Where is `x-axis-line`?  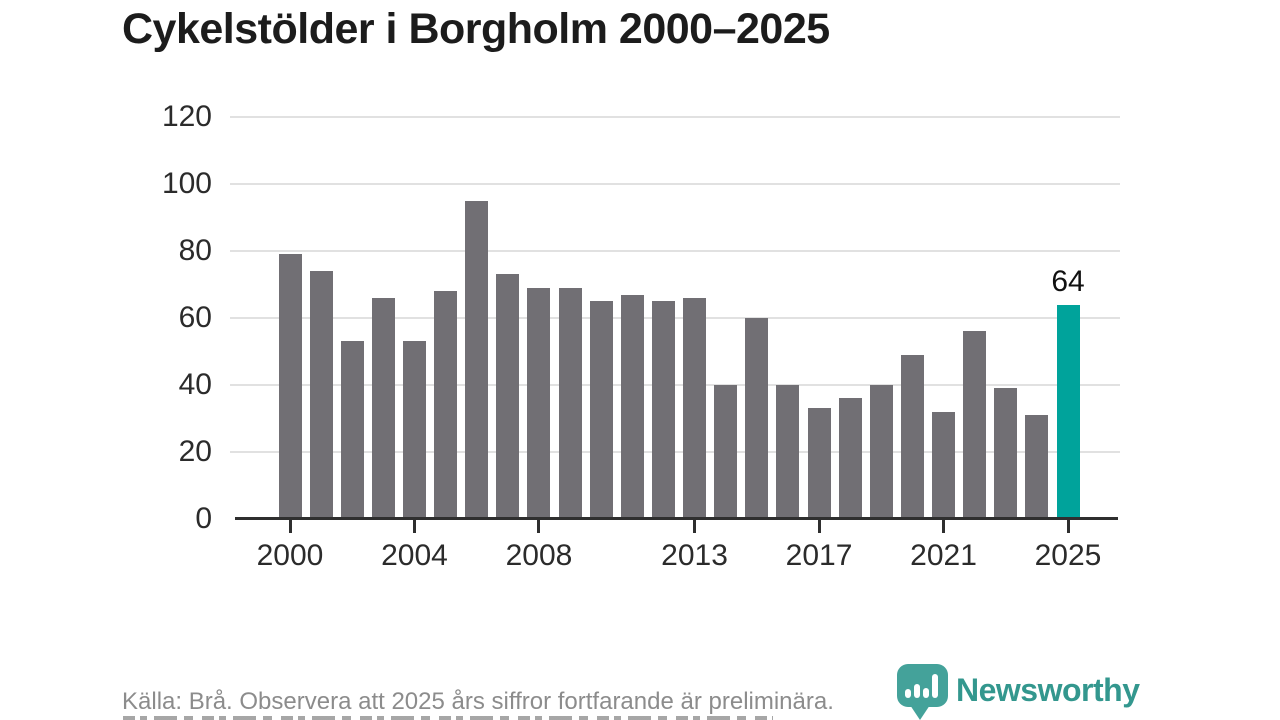 x-axis-line is located at coordinates (676, 518).